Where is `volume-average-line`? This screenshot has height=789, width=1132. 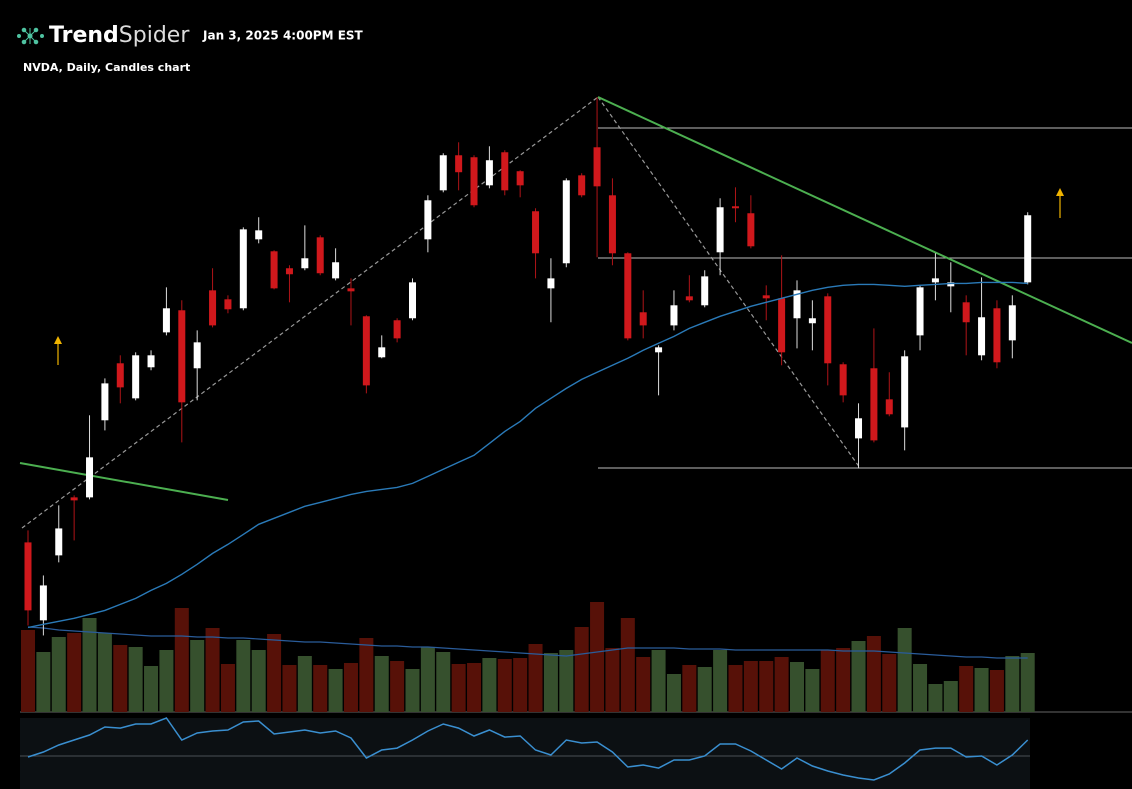
volume-average-line is located at coordinates (527, 642).